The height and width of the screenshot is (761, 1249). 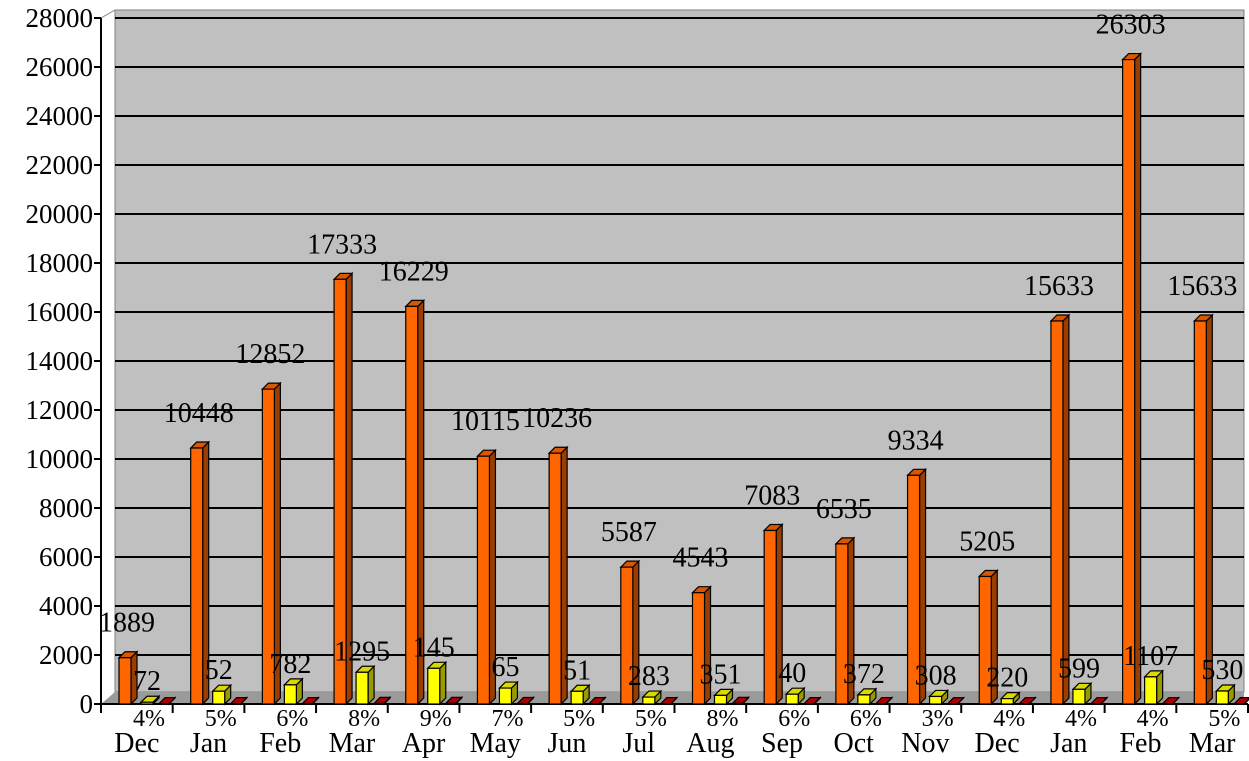 I want to click on value-label-series2: 351, so click(x=721, y=674).